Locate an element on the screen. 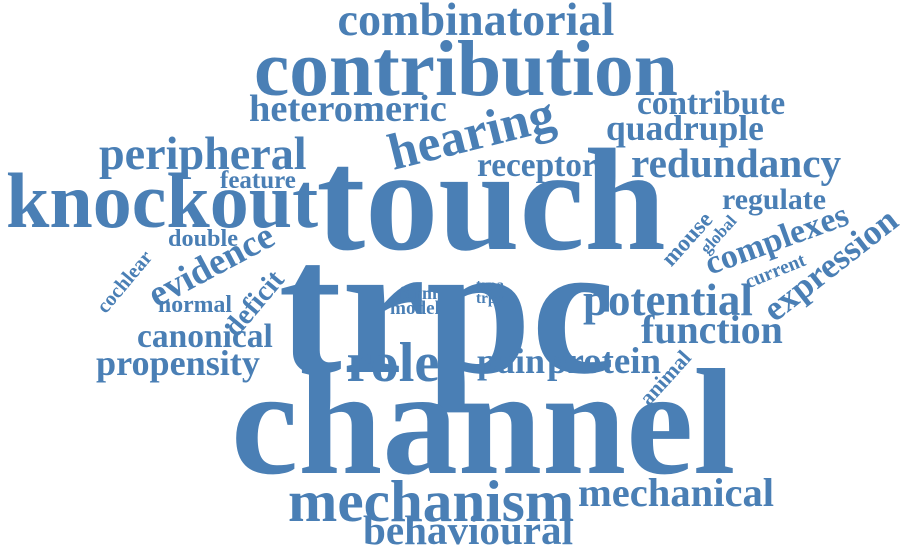 Image resolution: width=900 pixels, height=547 pixels. word-peripheral: peripheral is located at coordinates (203, 153).